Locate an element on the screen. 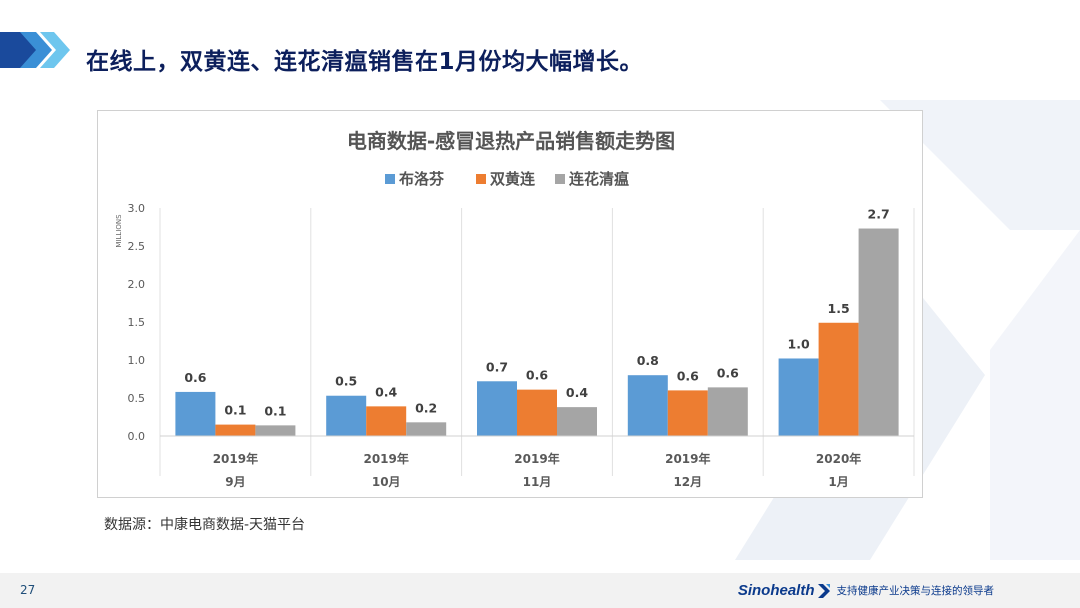 This screenshot has height=608, width=1080. y-tick-label: 2.5 is located at coordinates (137, 246).